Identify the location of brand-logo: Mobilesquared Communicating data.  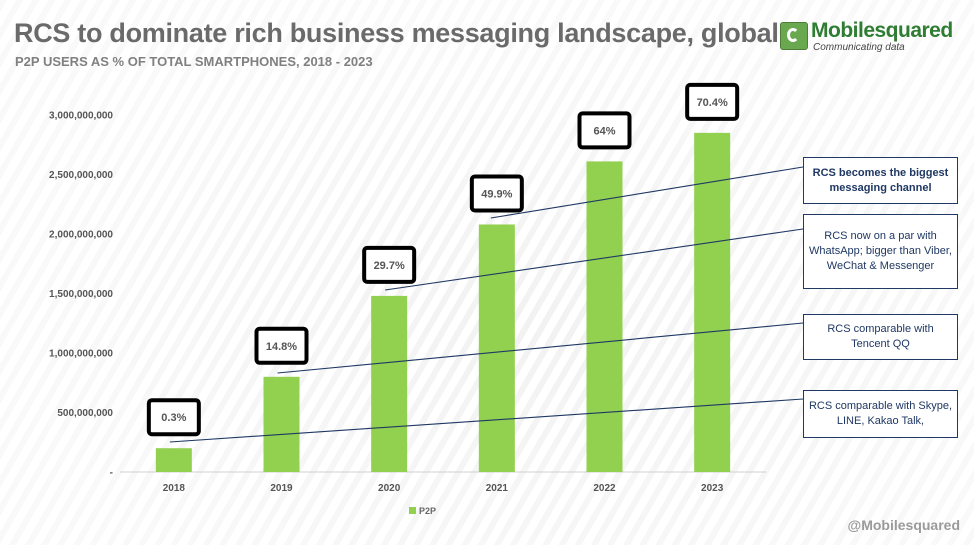
(870, 38).